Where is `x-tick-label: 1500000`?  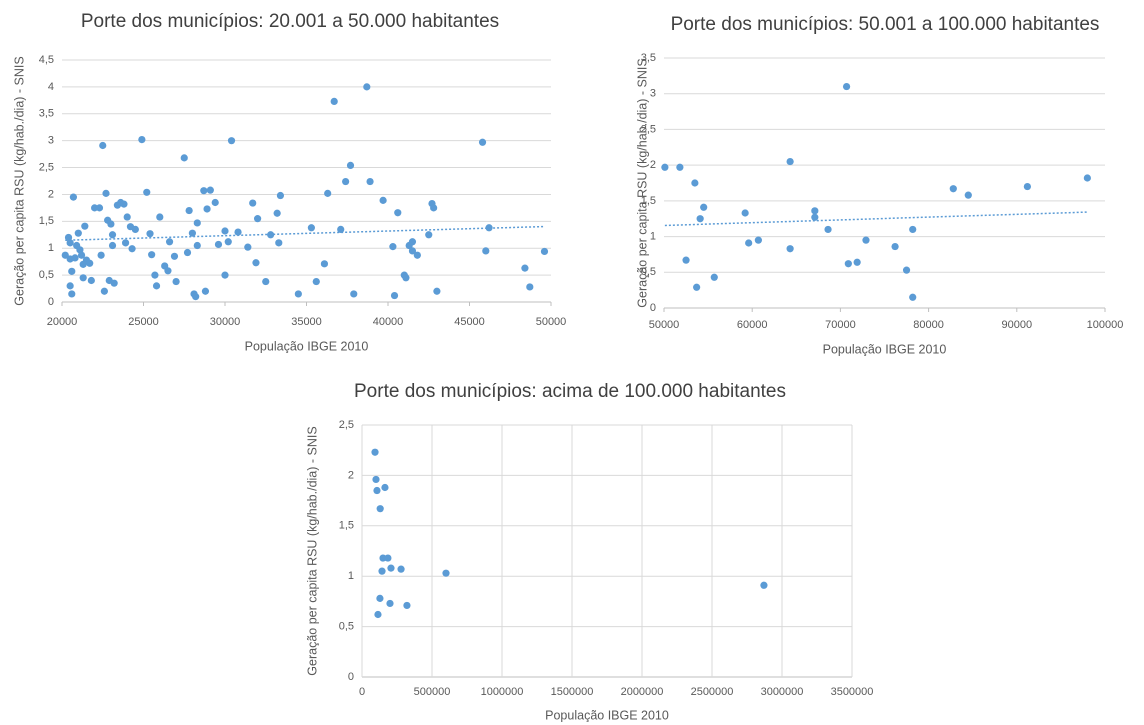 x-tick-label: 1500000 is located at coordinates (572, 692).